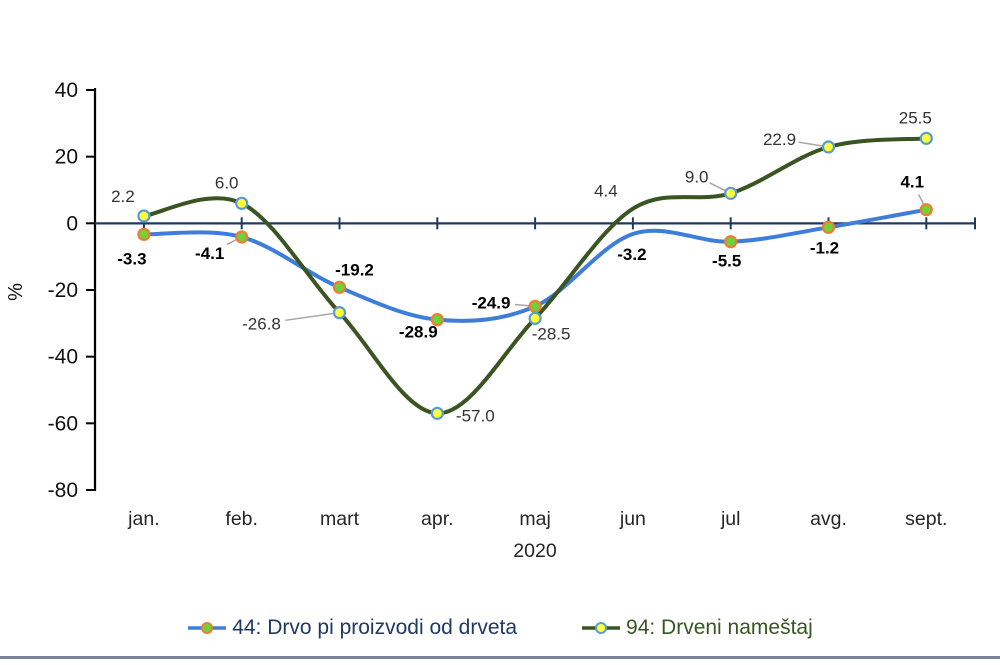 The image size is (1000, 665). Describe the element at coordinates (66, 90) in the screenshot. I see `y-tick-label: 40` at that location.